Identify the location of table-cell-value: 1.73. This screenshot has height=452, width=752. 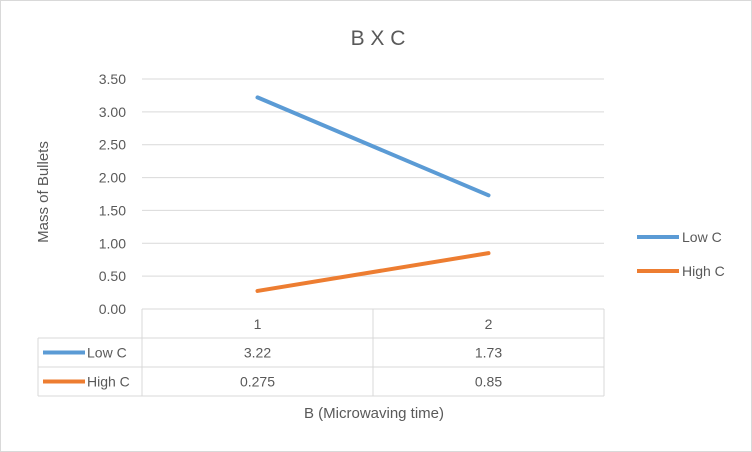
(488, 353).